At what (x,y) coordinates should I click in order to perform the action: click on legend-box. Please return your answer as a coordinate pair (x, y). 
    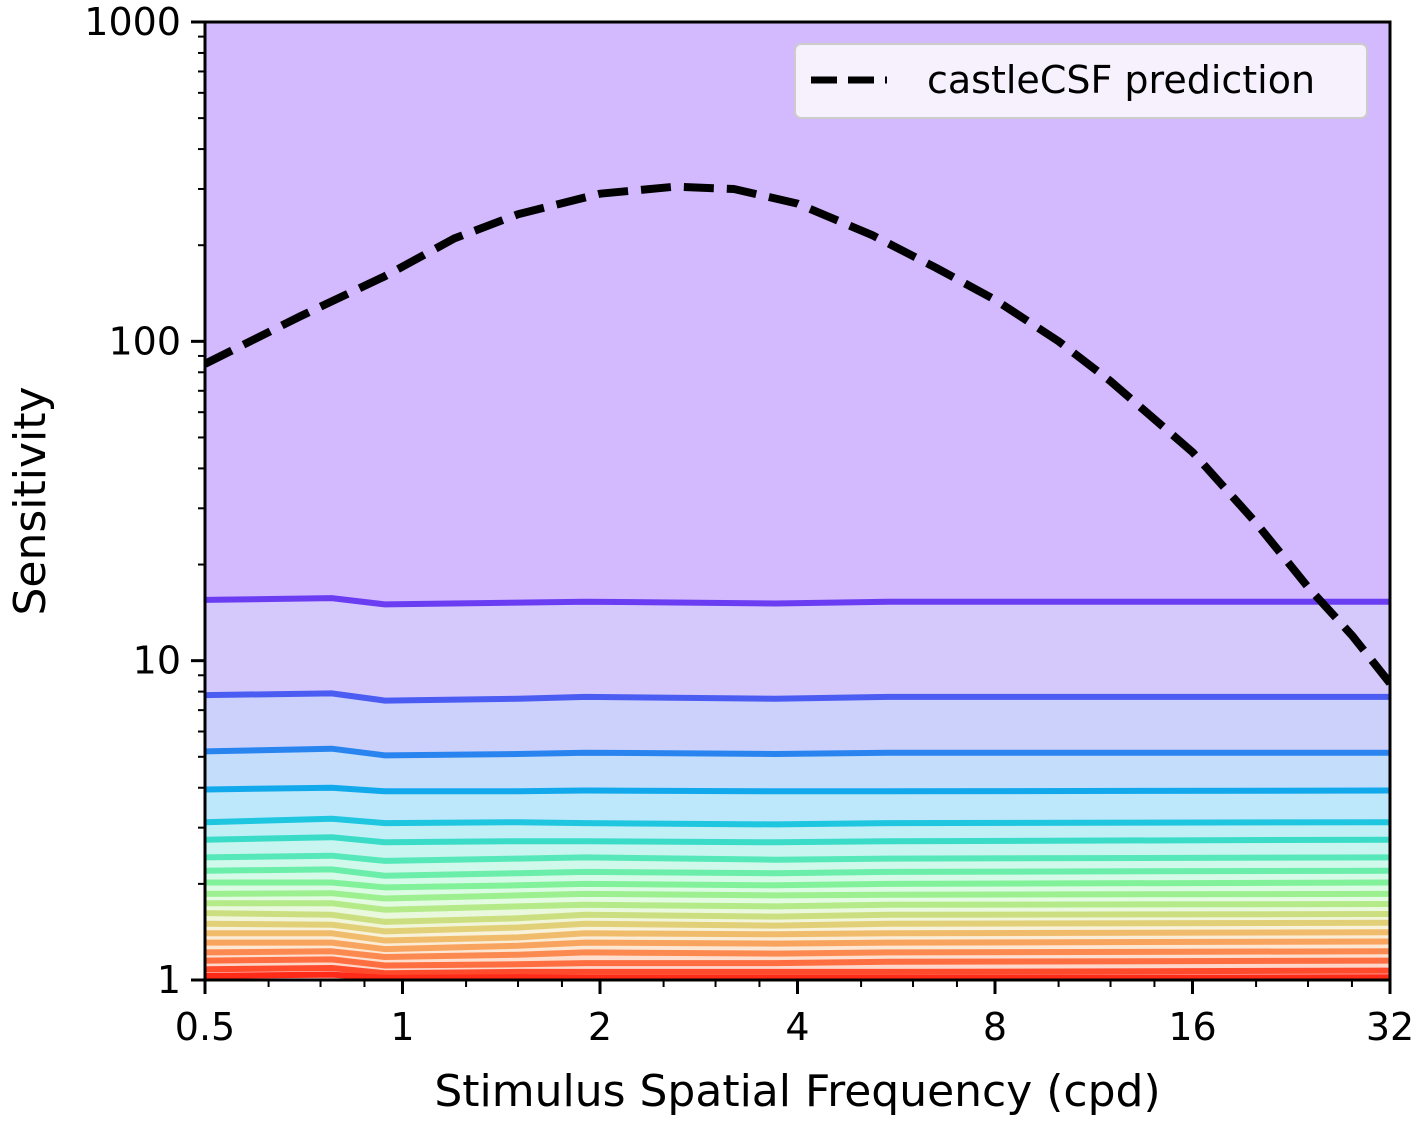
    Looking at the image, I should click on (1081, 81).